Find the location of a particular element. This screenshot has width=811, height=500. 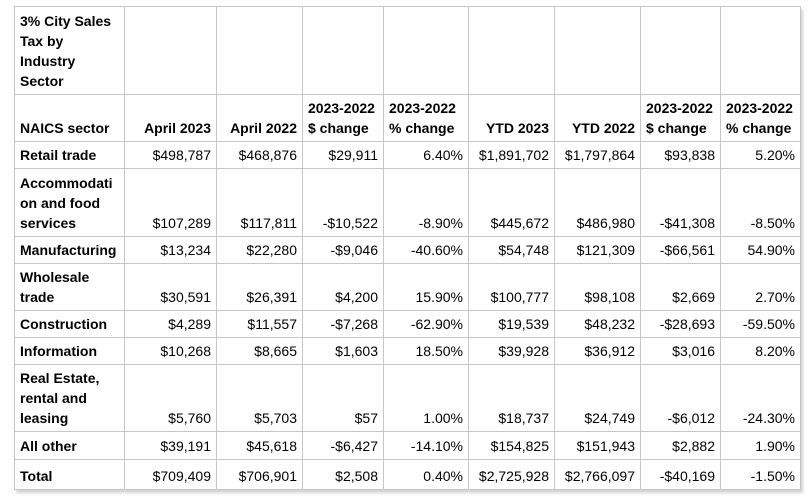

value-cell: -$40,169 is located at coordinates (680, 474).